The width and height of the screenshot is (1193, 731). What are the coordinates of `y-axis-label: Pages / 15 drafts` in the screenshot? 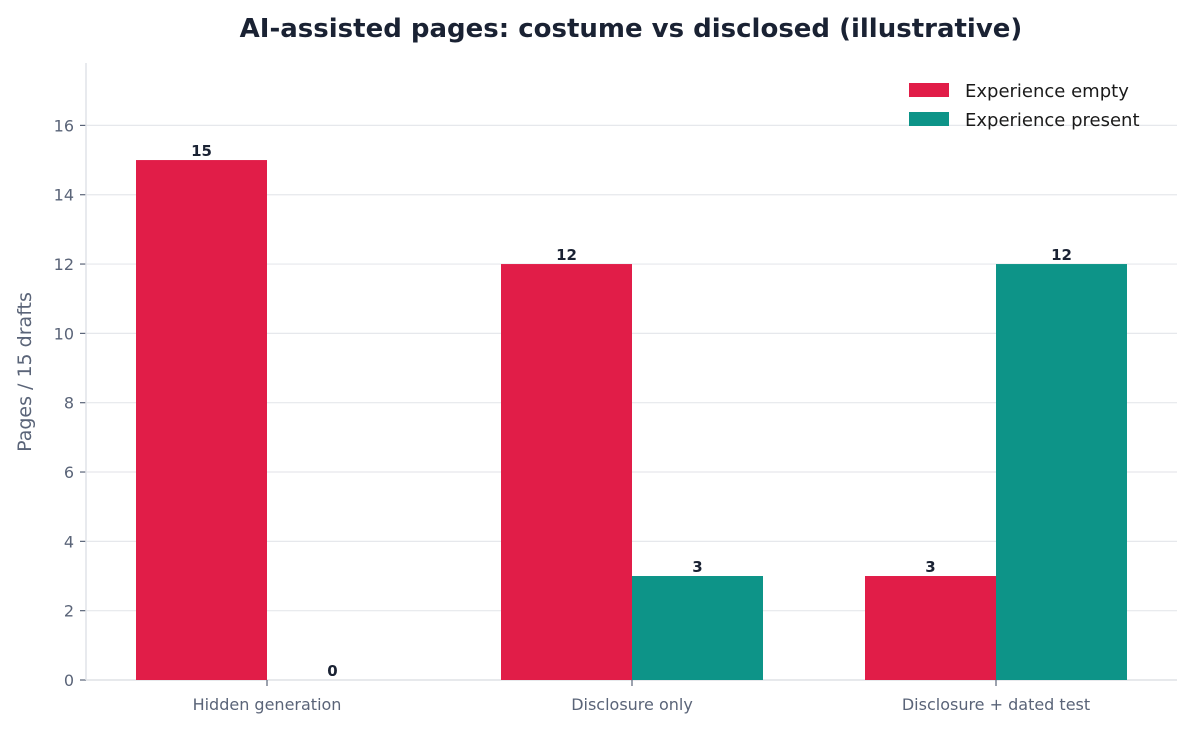 It's located at (25, 372).